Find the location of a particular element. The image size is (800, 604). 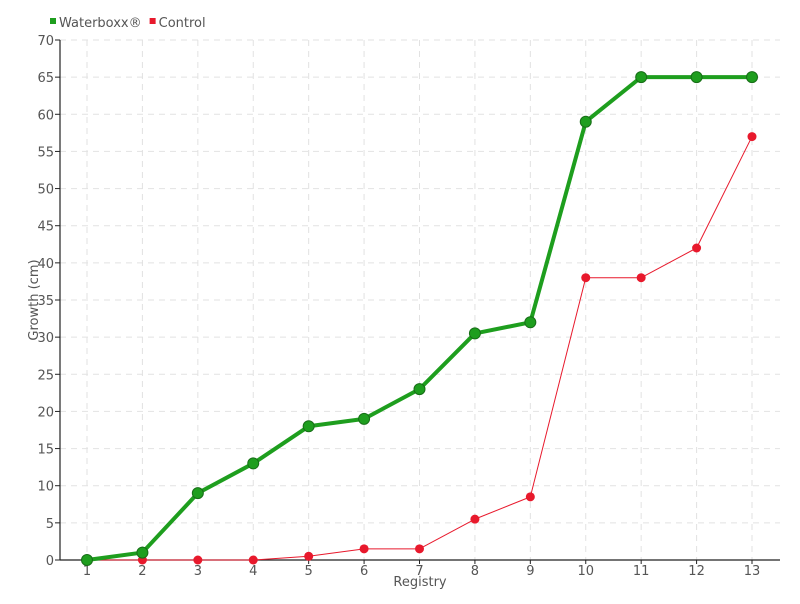

legend-label-0: Waterboxx® is located at coordinates (100, 23).